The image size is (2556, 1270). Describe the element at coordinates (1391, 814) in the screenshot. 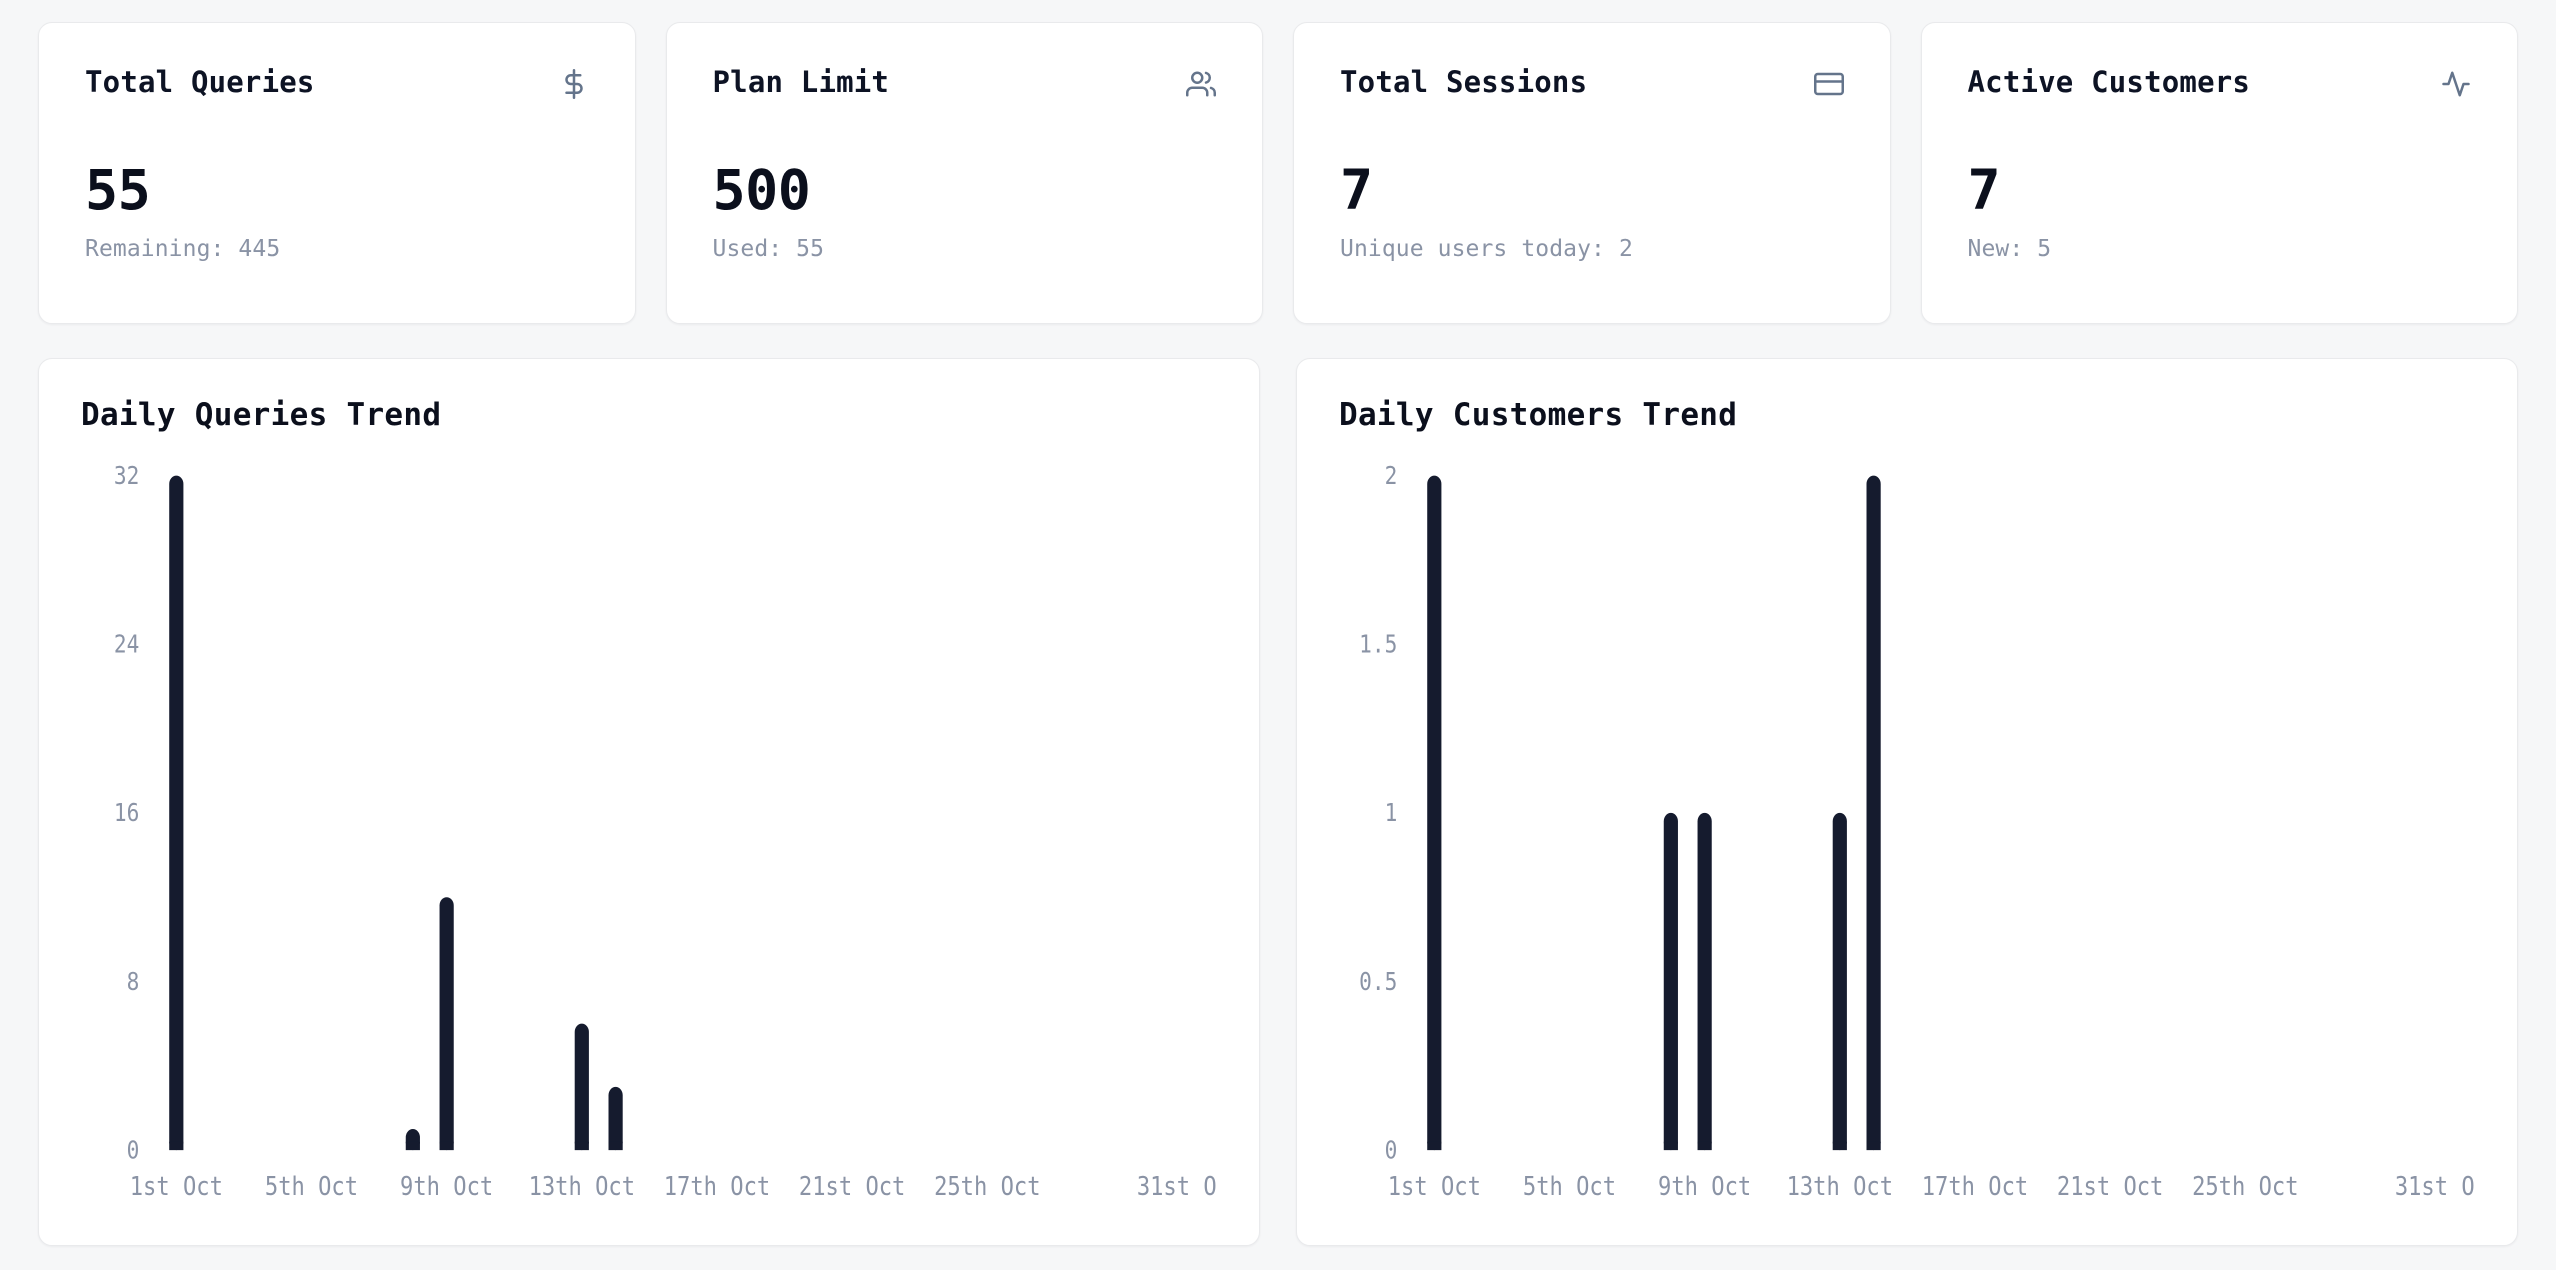

I see `y-axis-tick-label: 1` at that location.